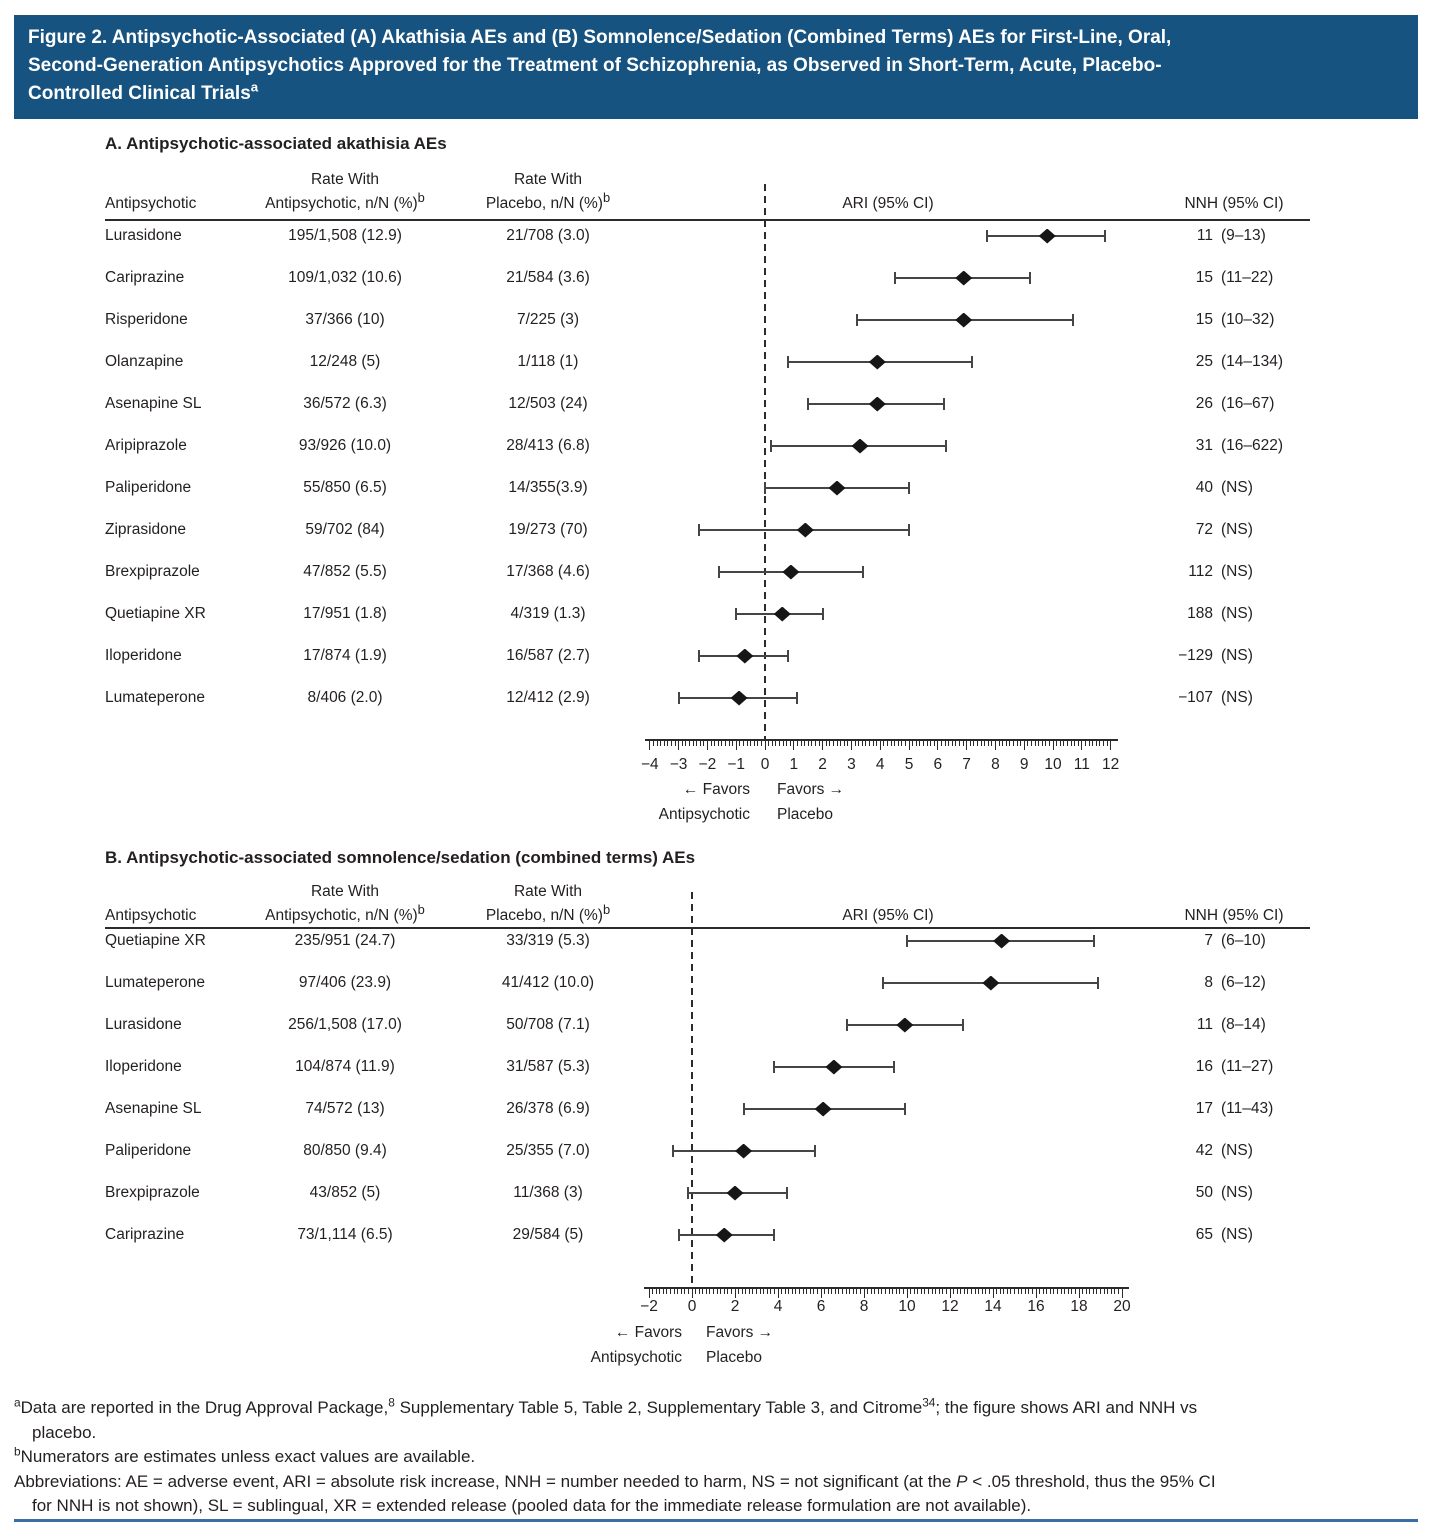  Describe the element at coordinates (648, 1332) in the screenshot. I see `favors-antipsychotic-label-line1: ← Favors` at that location.